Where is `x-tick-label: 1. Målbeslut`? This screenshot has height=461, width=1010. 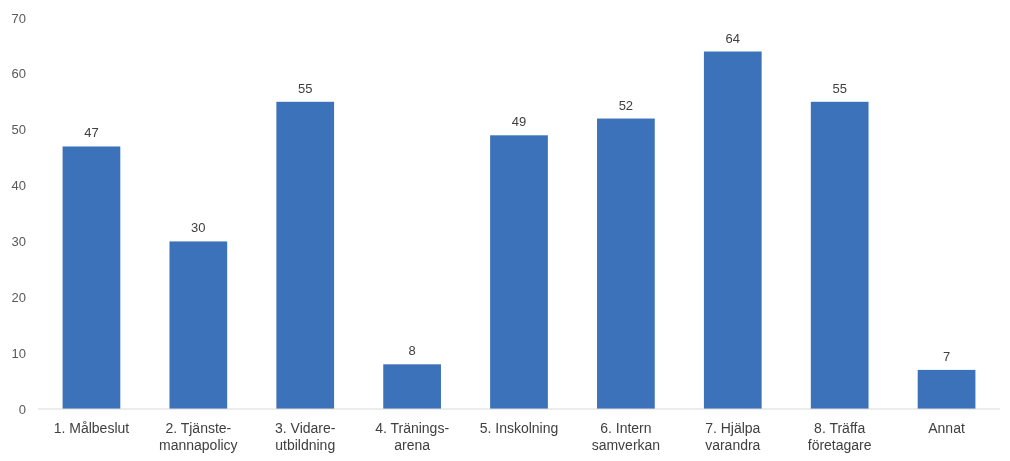
x-tick-label: 1. Målbeslut is located at coordinates (91, 428).